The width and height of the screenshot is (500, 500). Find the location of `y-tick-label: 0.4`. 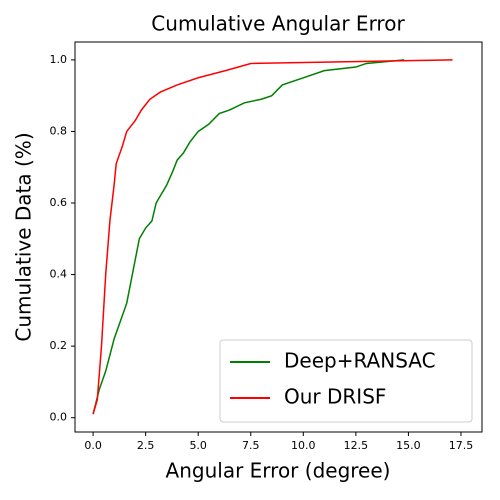

y-tick-label: 0.4 is located at coordinates (59, 274).